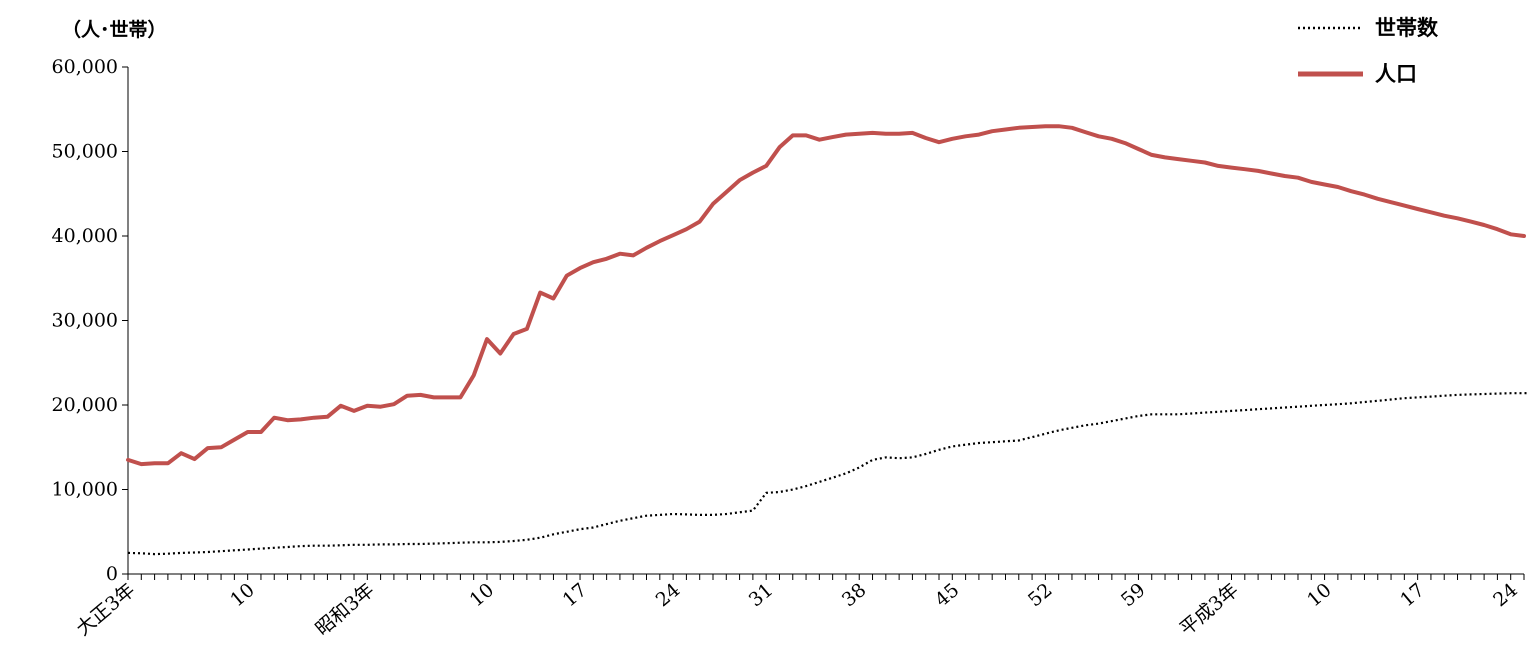 Image resolution: width=1528 pixels, height=665 pixels. I want to click on y-tick-label: 60,000, so click(85, 67).